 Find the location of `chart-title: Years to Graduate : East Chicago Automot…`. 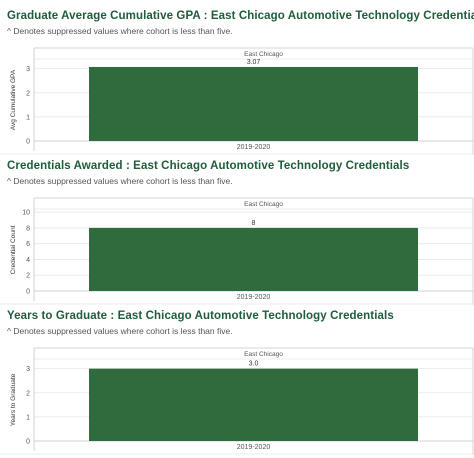

chart-title: Years to Graduate : East Chicago Automot… is located at coordinates (200, 316).